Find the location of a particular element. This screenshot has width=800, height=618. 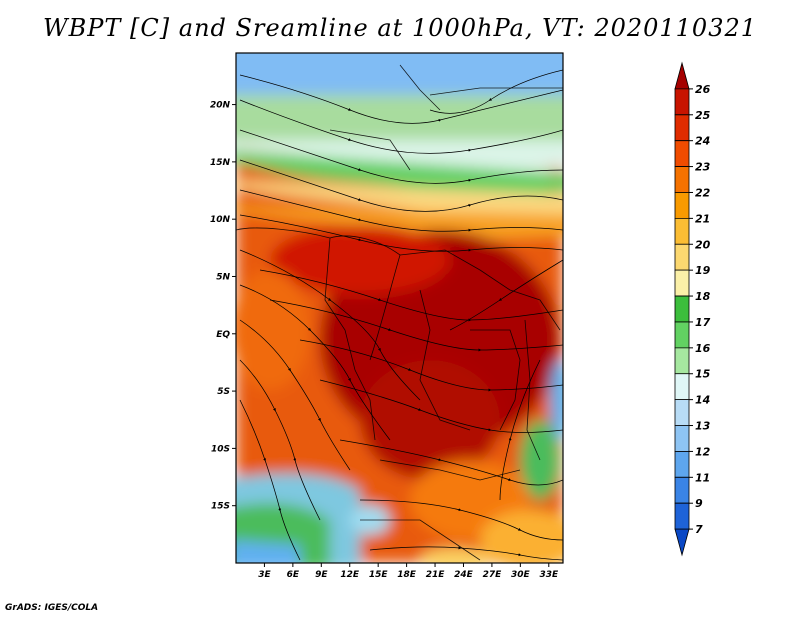

colorbar-label: 14 is located at coordinates (702, 400).